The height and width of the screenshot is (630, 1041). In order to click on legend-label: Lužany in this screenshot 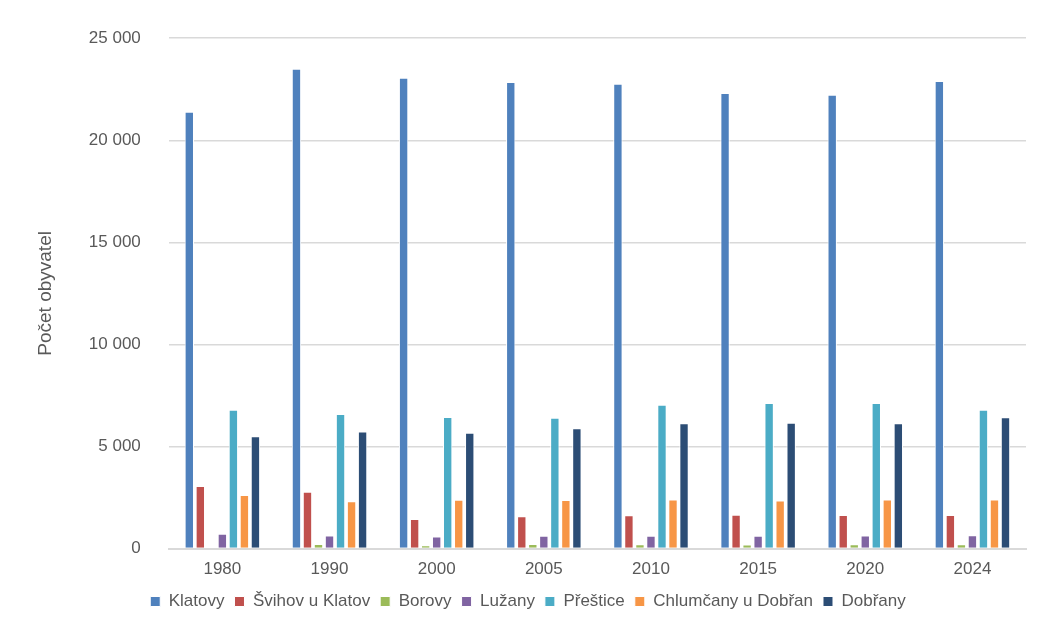, I will do `click(508, 601)`.